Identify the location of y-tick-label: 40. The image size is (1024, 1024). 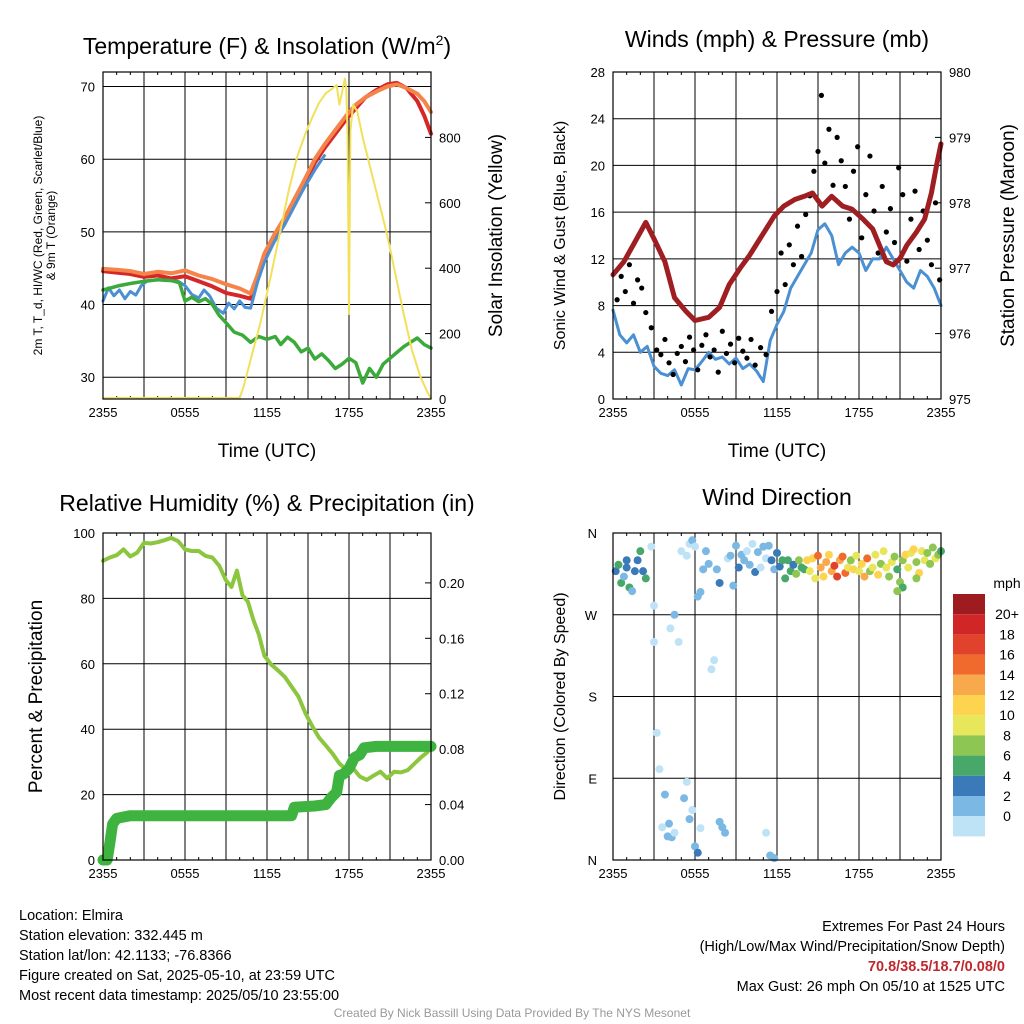
(88, 729).